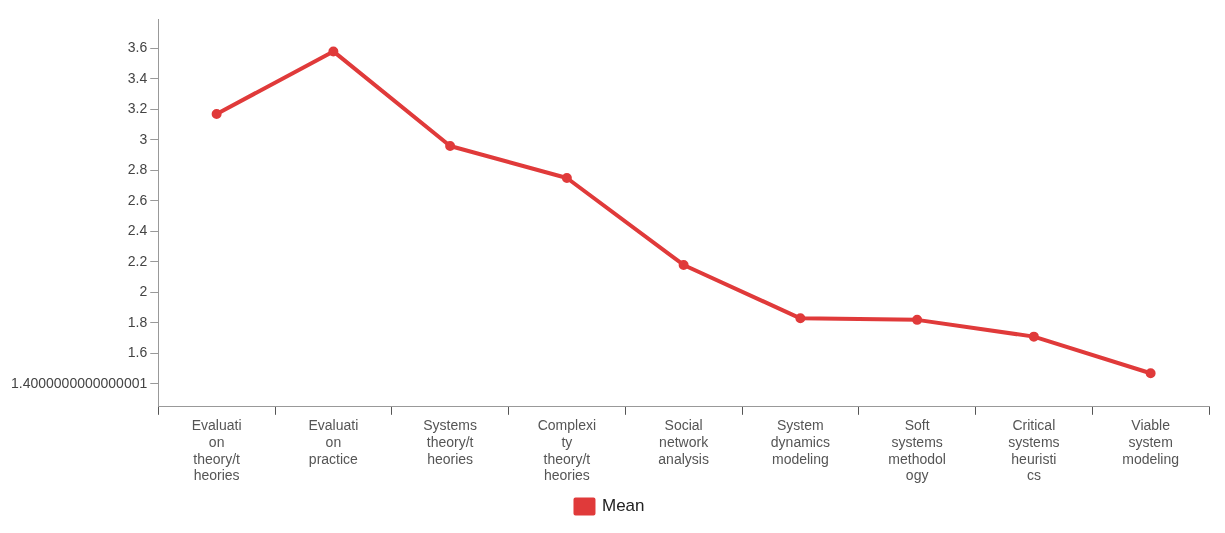 This screenshot has height=533, width=1225. What do you see at coordinates (684, 442) in the screenshot?
I see `x-tick-label: Social network analysis` at bounding box center [684, 442].